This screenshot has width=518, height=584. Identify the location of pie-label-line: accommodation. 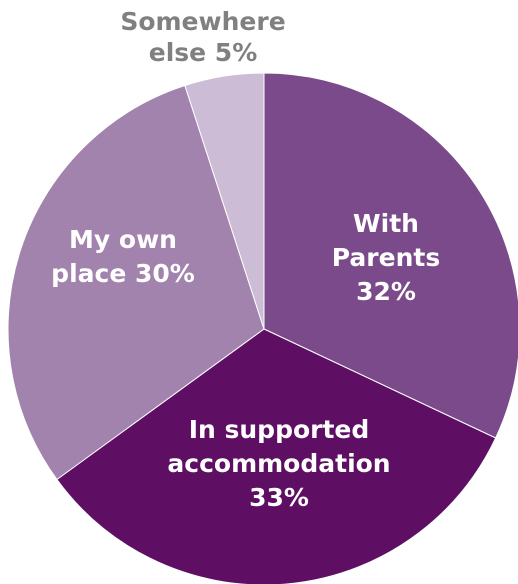
(278, 463).